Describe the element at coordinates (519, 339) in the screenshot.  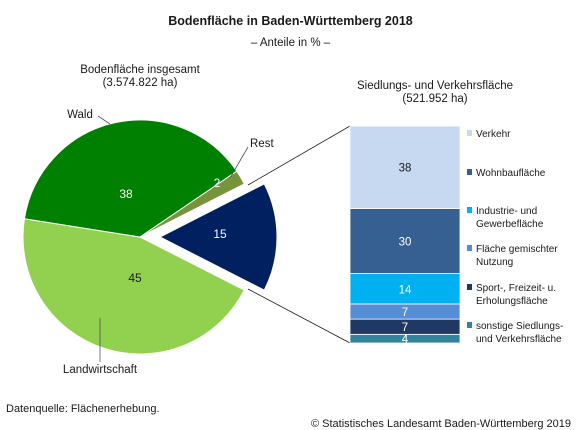
I see `legend-label: und Verkehrsfläche` at that location.